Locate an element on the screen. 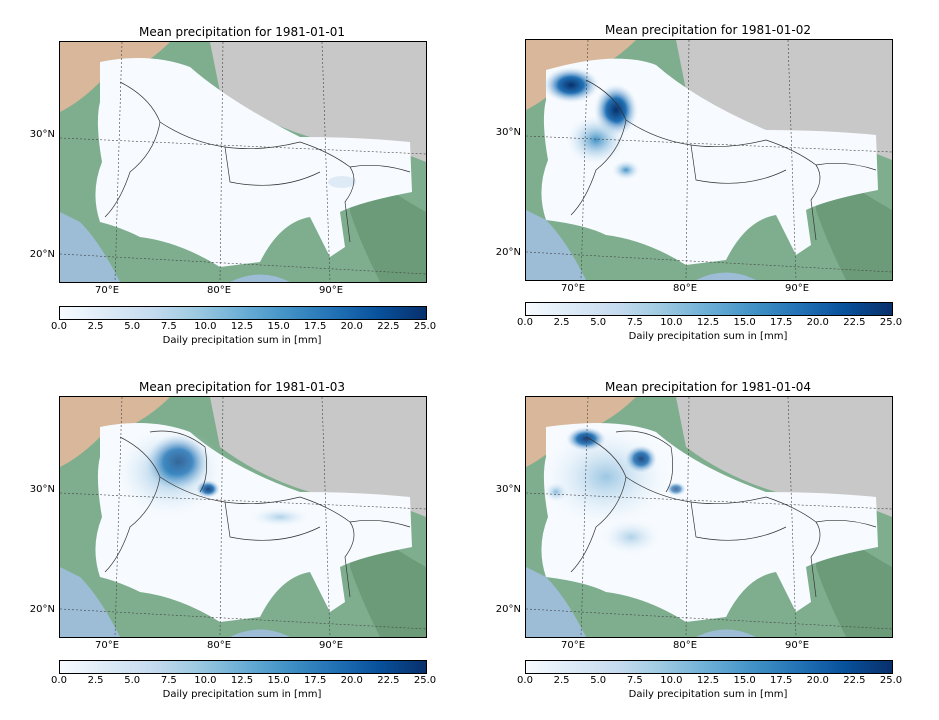 The height and width of the screenshot is (720, 939). panel-title: Mean precipitation for 1981-01-03 is located at coordinates (242, 387).